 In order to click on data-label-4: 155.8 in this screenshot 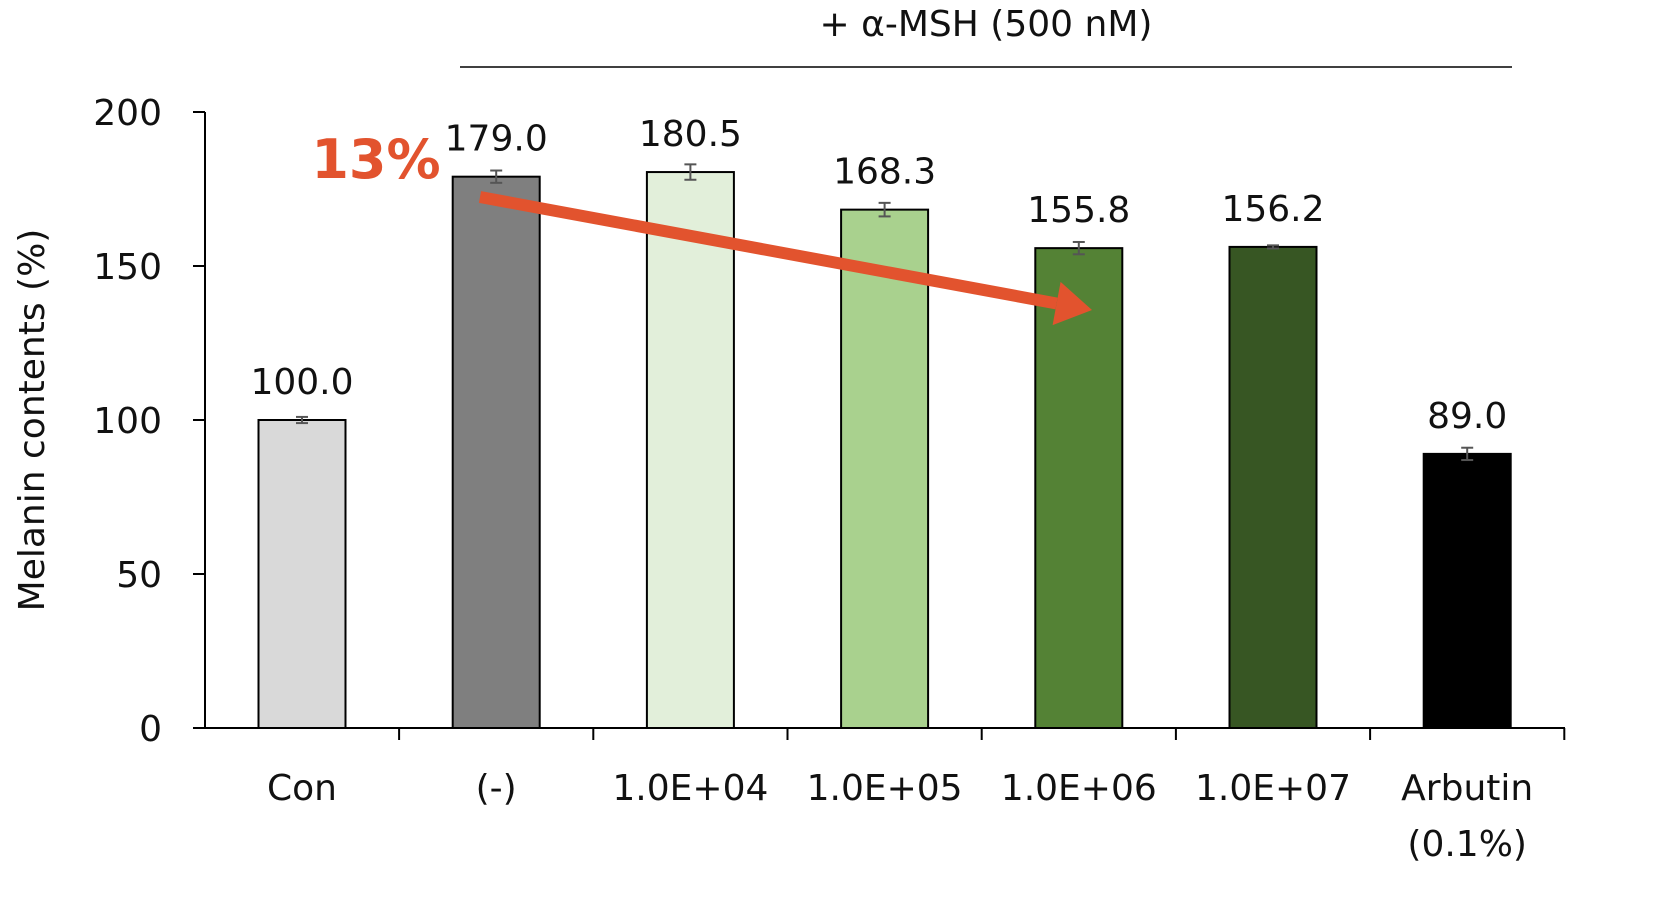, I will do `click(1078, 210)`.